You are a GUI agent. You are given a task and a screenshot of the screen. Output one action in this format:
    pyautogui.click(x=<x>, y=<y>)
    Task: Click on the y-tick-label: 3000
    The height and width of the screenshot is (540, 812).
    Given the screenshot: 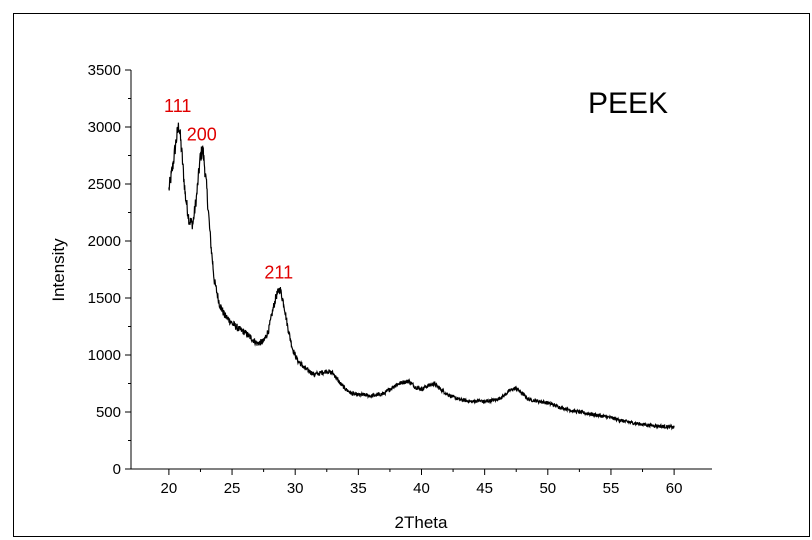 What is the action you would take?
    pyautogui.click(x=104, y=127)
    